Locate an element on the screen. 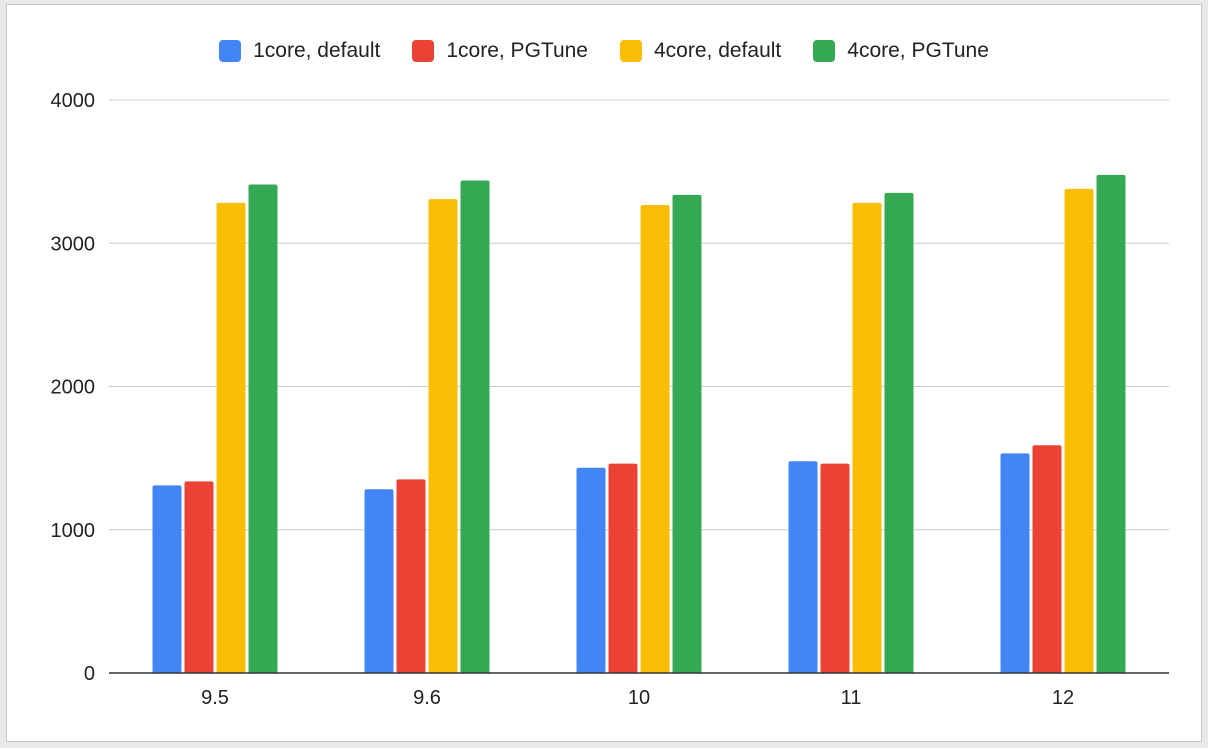 Image resolution: width=1208 pixels, height=748 pixels. x-tick-label-4: 12 is located at coordinates (1063, 698).